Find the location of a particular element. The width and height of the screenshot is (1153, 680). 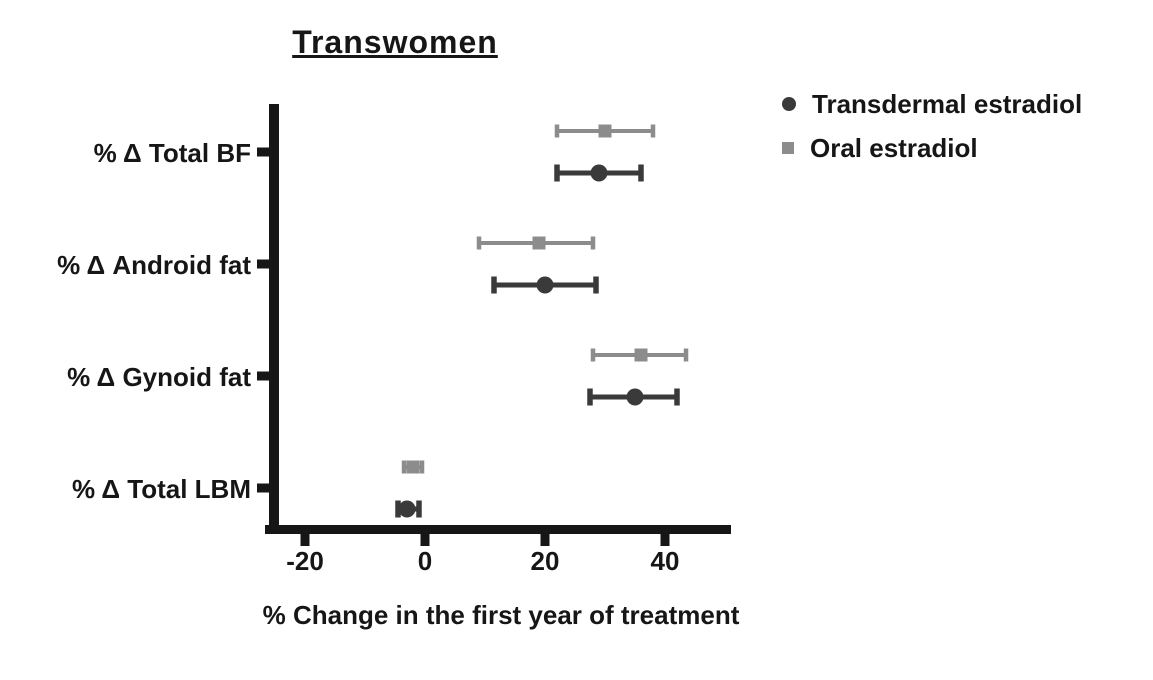

x-tick-label: 40 is located at coordinates (665, 561).